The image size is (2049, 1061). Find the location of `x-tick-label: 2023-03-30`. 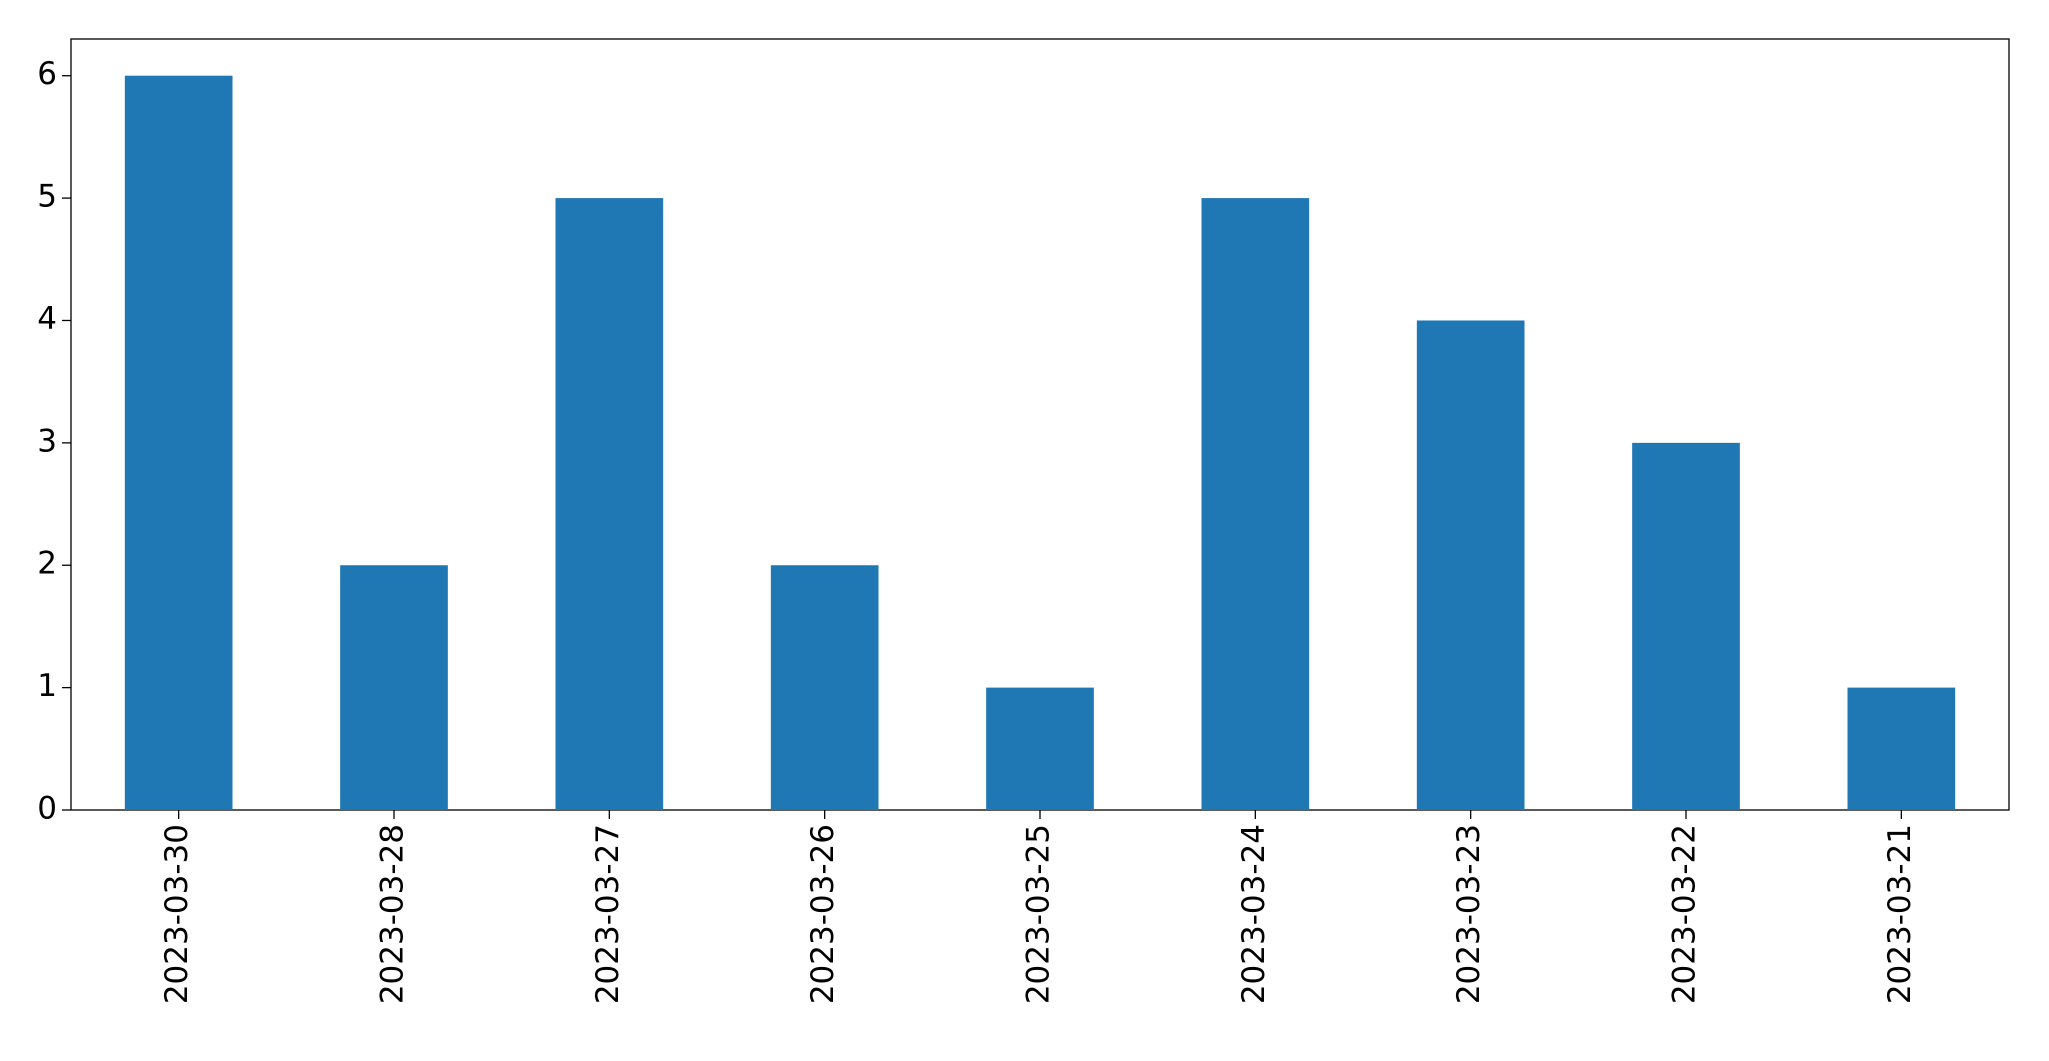

x-tick-label: 2023-03-30 is located at coordinates (177, 914).